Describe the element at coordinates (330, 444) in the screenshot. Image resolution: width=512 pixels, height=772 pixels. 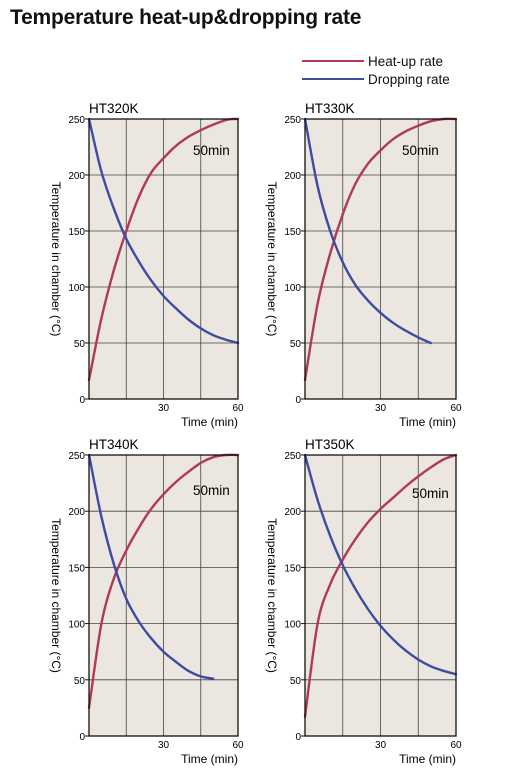
I see `chart-title: HT350K` at that location.